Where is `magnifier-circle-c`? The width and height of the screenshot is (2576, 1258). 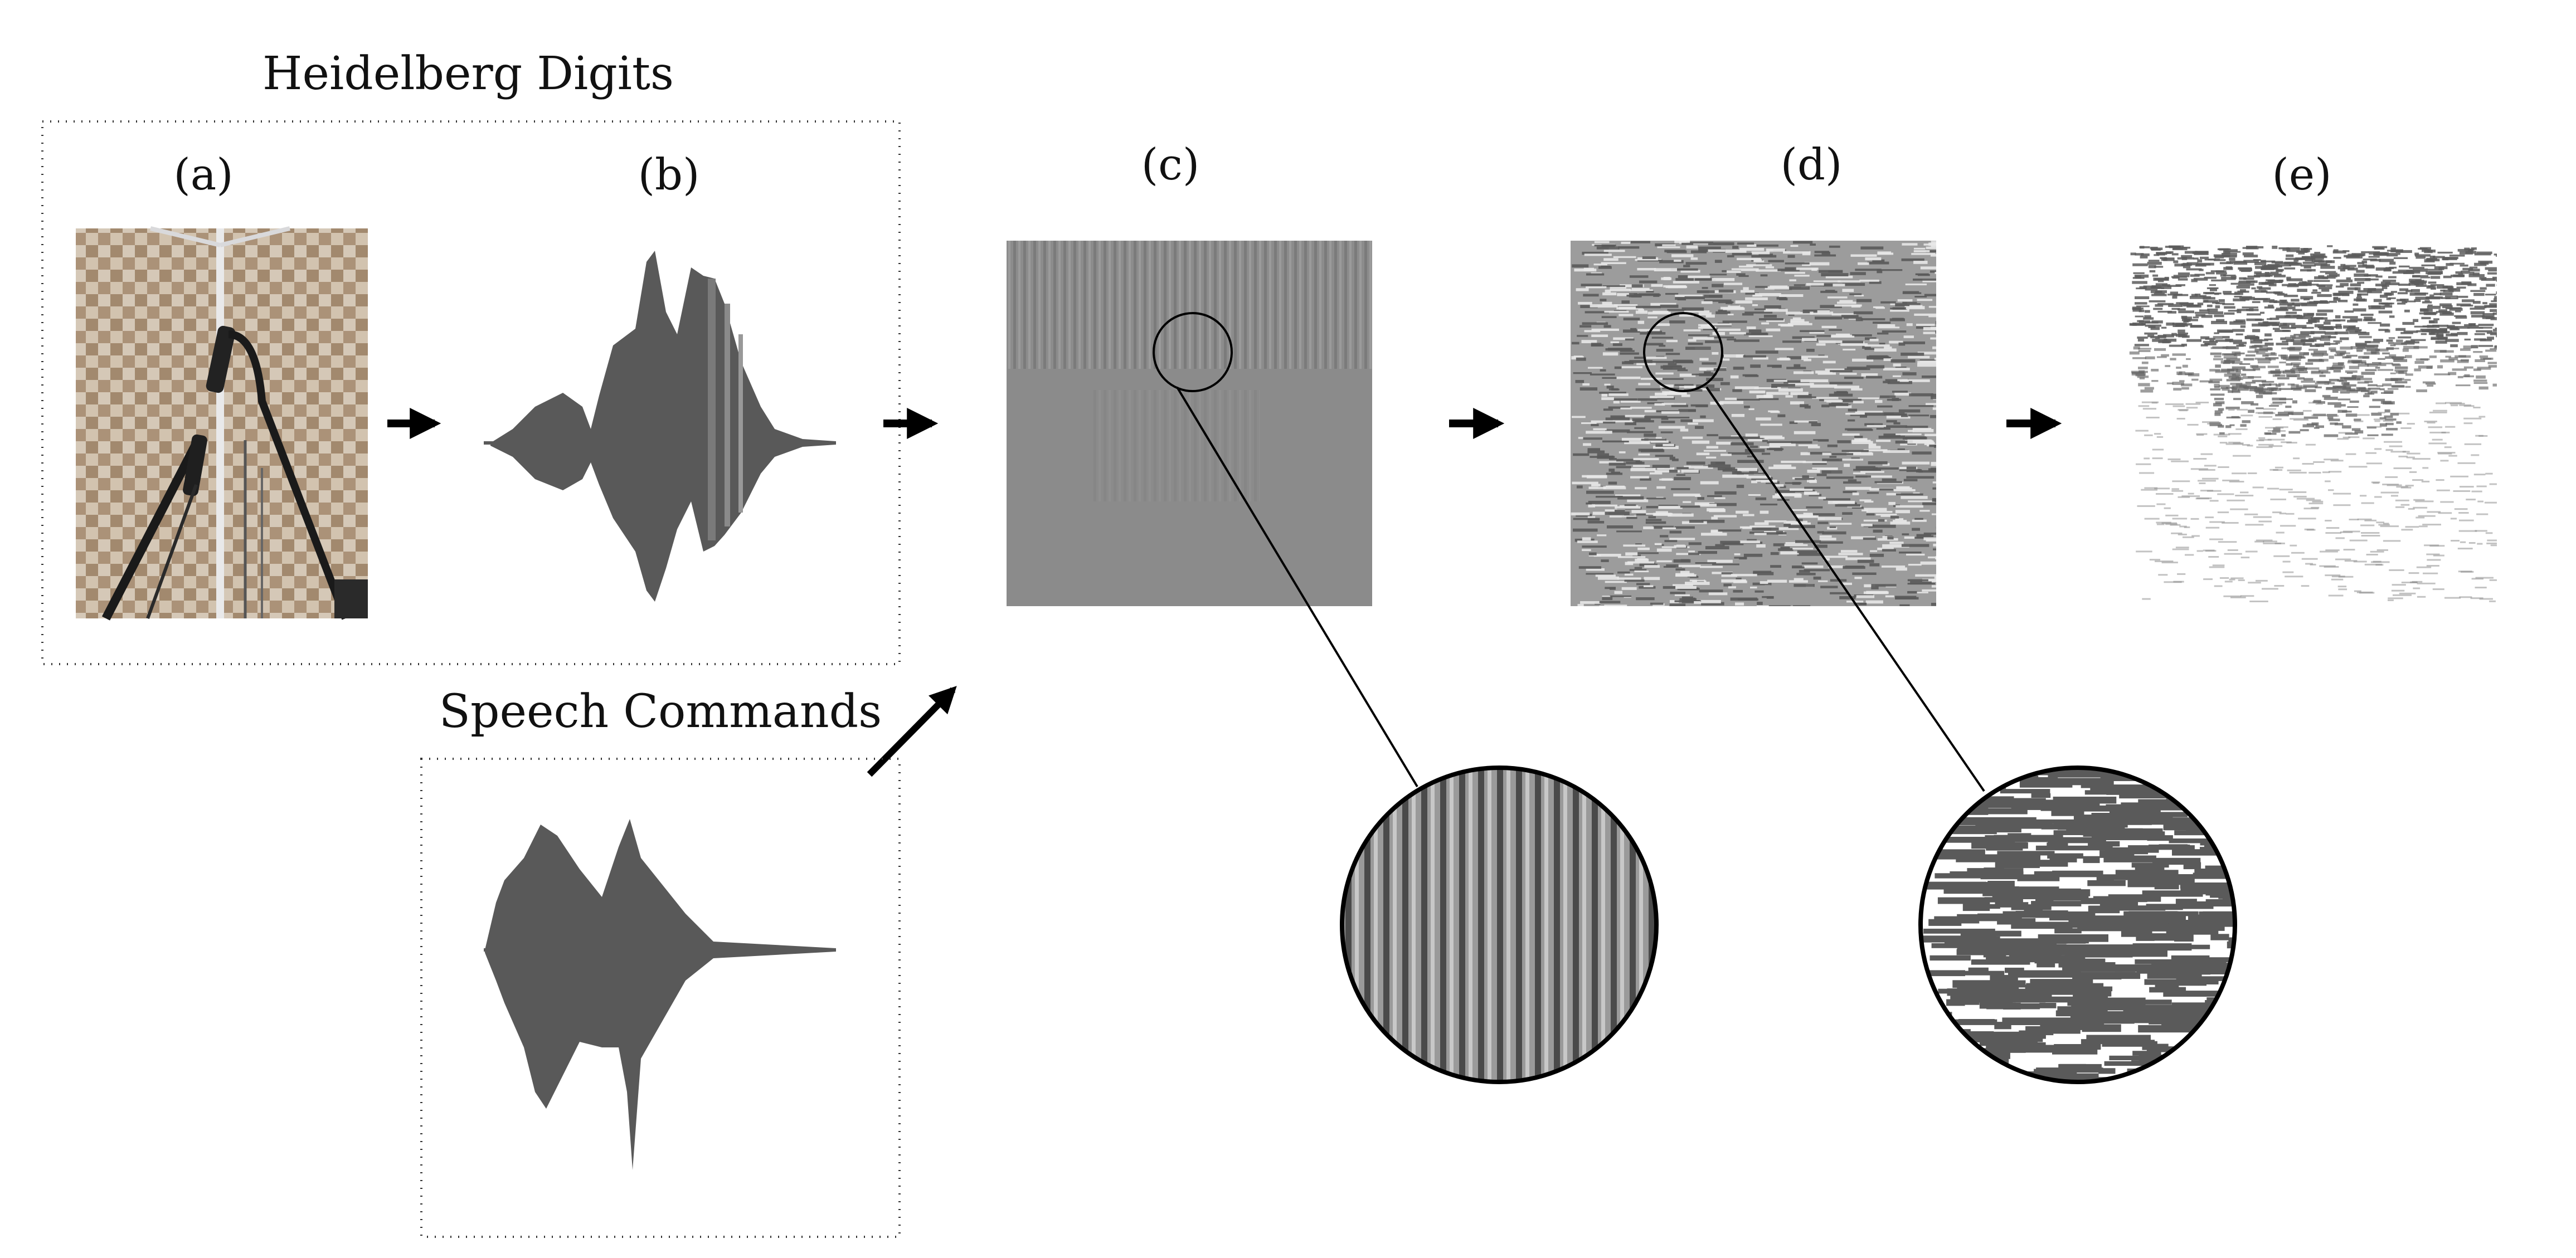
magnifier-circle-c is located at coordinates (1193, 352).